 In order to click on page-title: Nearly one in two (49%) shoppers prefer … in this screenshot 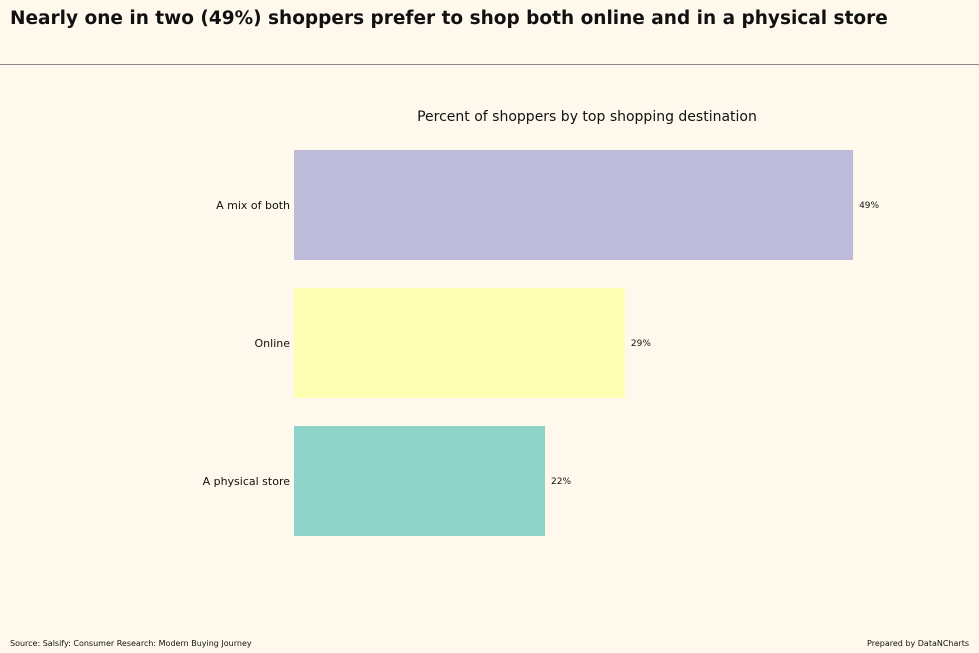, I will do `click(449, 18)`.